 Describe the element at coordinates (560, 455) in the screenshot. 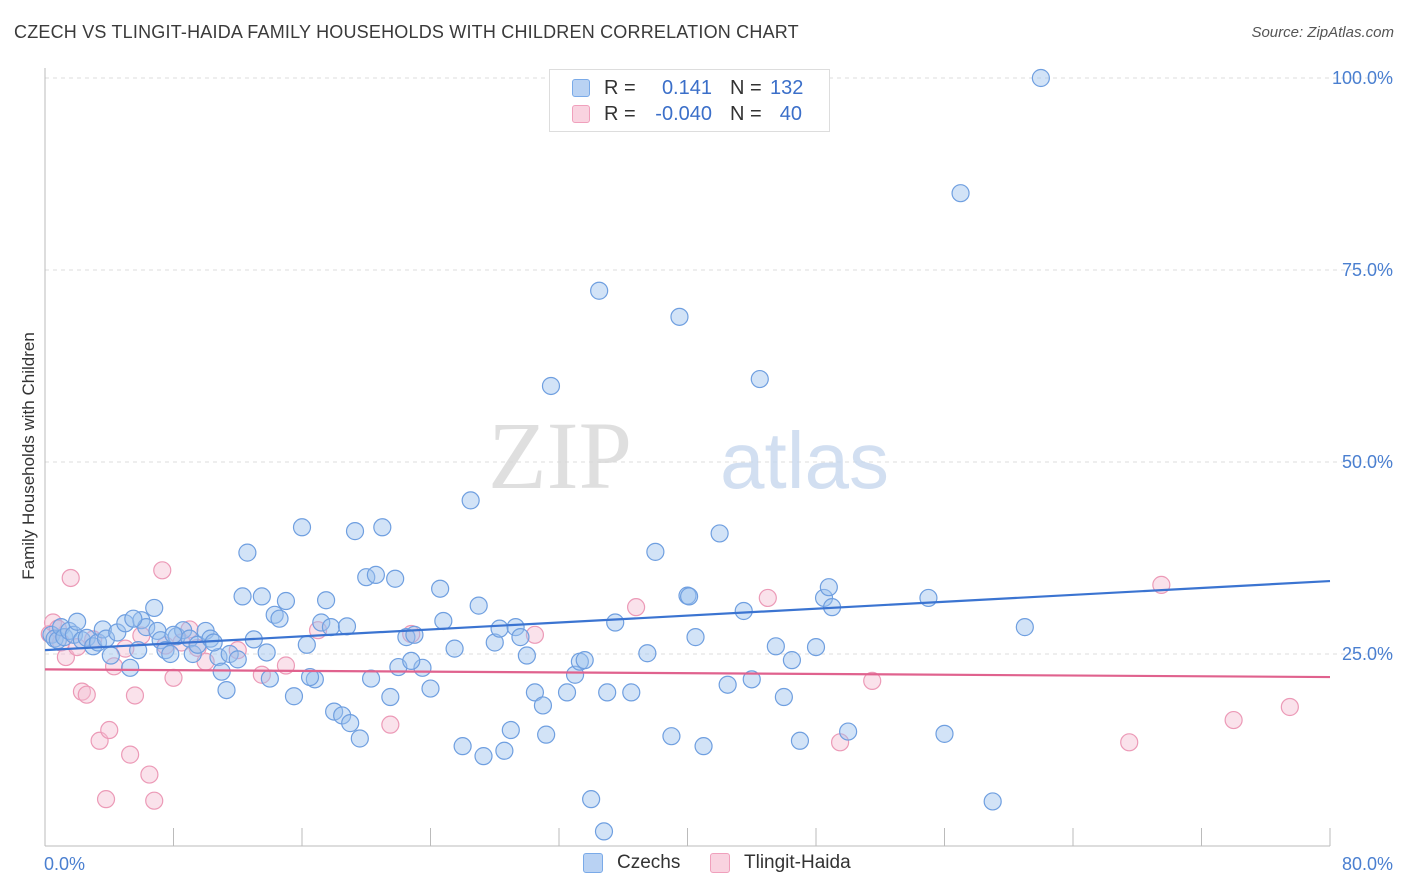

I see `watermark-zip: ZIP` at that location.